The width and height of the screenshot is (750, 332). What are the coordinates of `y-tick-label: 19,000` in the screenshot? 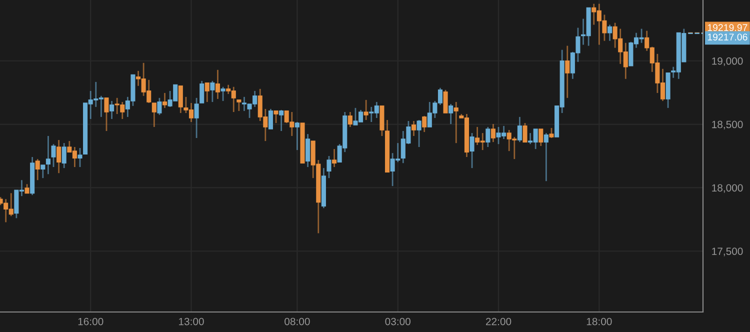 It's located at (727, 61).